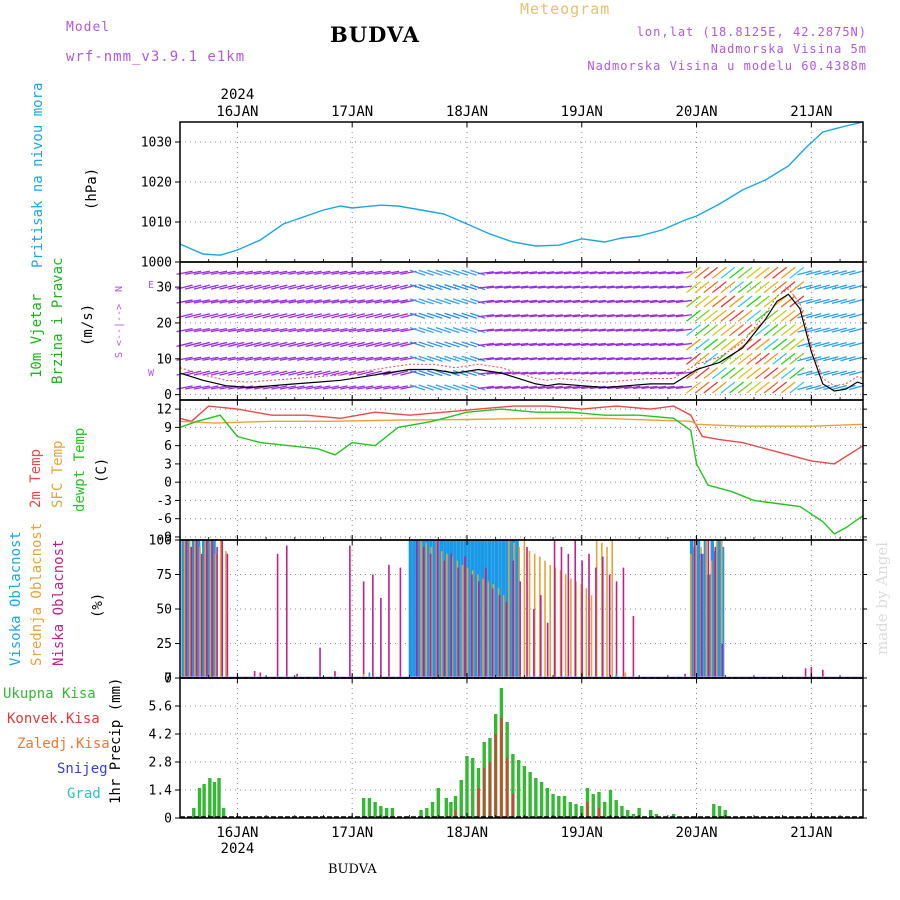  Describe the element at coordinates (63, 744) in the screenshot. I see `legend-freezing-rain: Zaledj.Kisa` at that location.